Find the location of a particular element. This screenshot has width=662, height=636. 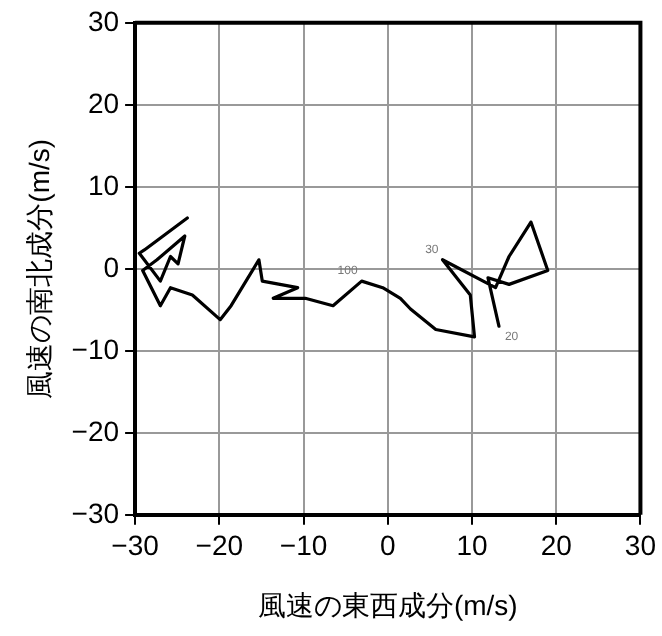

x-axis-title: 風速の東西成分(m/s) is located at coordinates (387, 604).